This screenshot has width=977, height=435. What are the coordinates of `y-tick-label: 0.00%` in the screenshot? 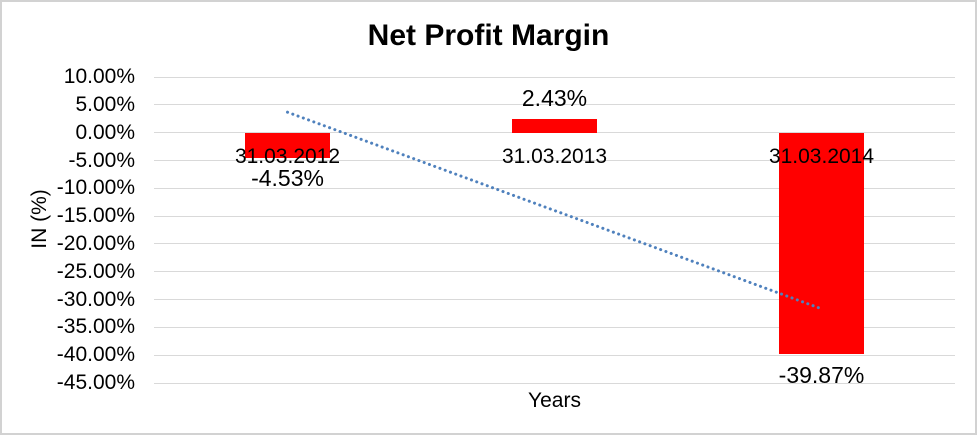 It's located at (105, 132).